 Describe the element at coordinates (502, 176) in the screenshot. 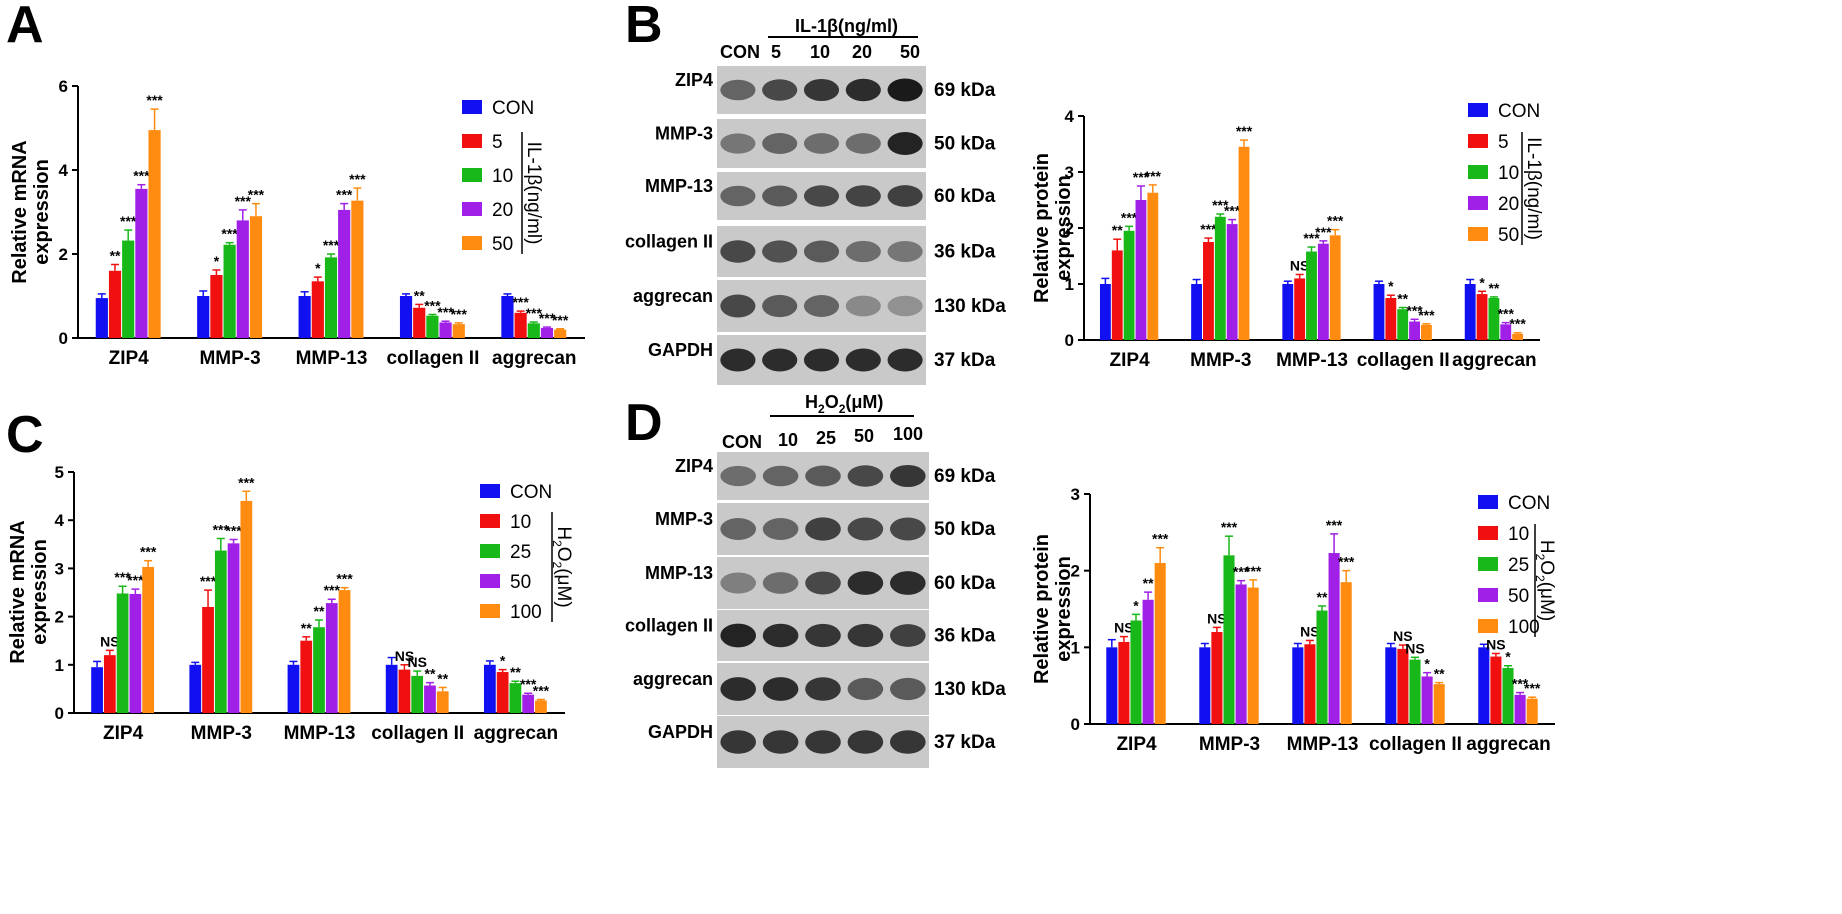

I see `legend-label: 10` at that location.